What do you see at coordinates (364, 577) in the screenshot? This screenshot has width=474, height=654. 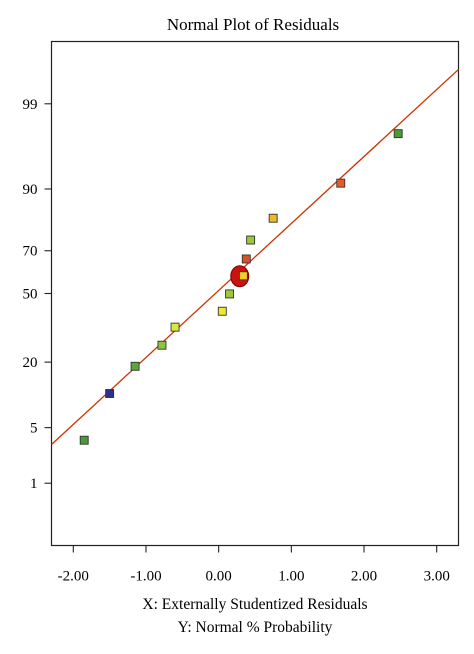 I see `x-tick-label: 2.00` at bounding box center [364, 577].